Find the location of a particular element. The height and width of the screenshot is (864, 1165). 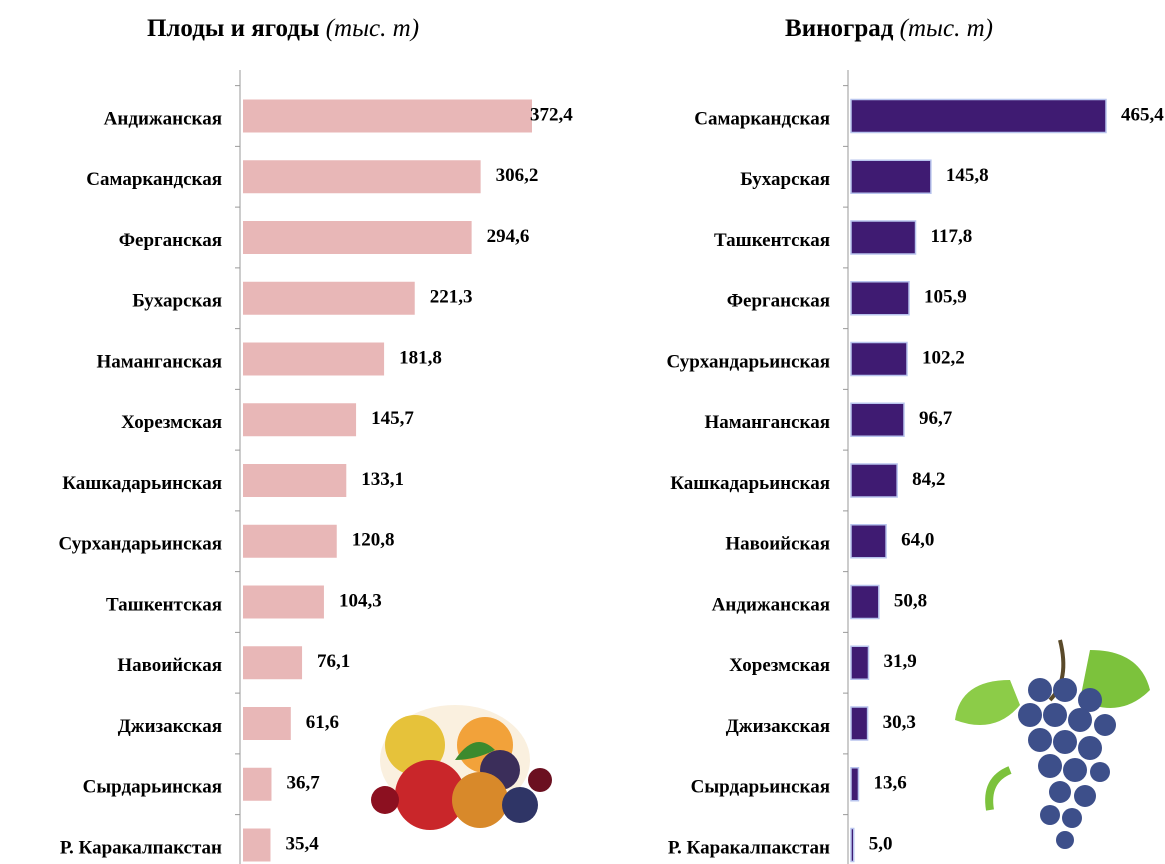

value-label: 306,2 is located at coordinates (517, 175).